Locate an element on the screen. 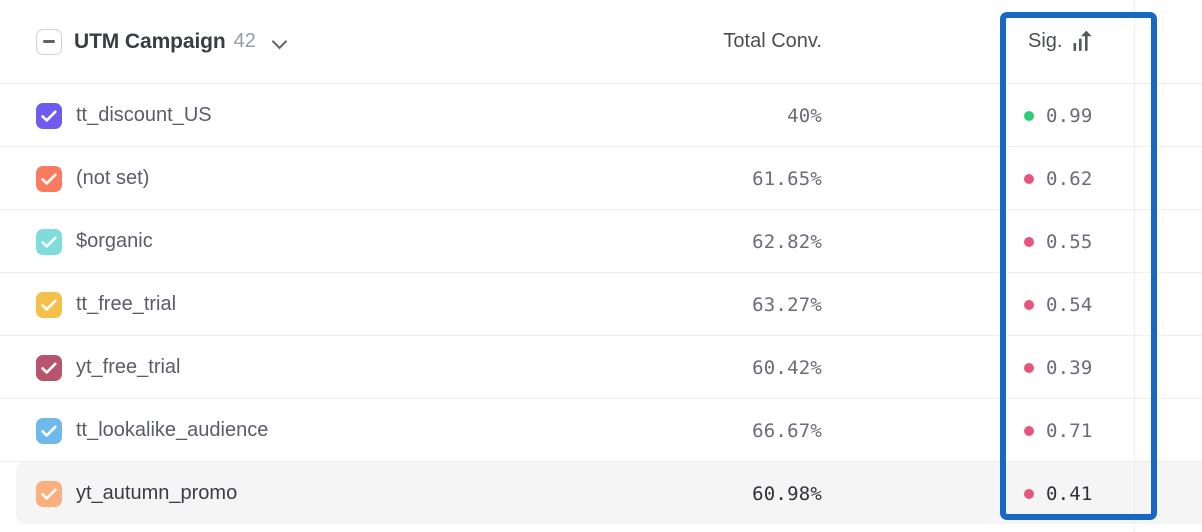  cell-total-conv: 60.42% is located at coordinates (830, 367).